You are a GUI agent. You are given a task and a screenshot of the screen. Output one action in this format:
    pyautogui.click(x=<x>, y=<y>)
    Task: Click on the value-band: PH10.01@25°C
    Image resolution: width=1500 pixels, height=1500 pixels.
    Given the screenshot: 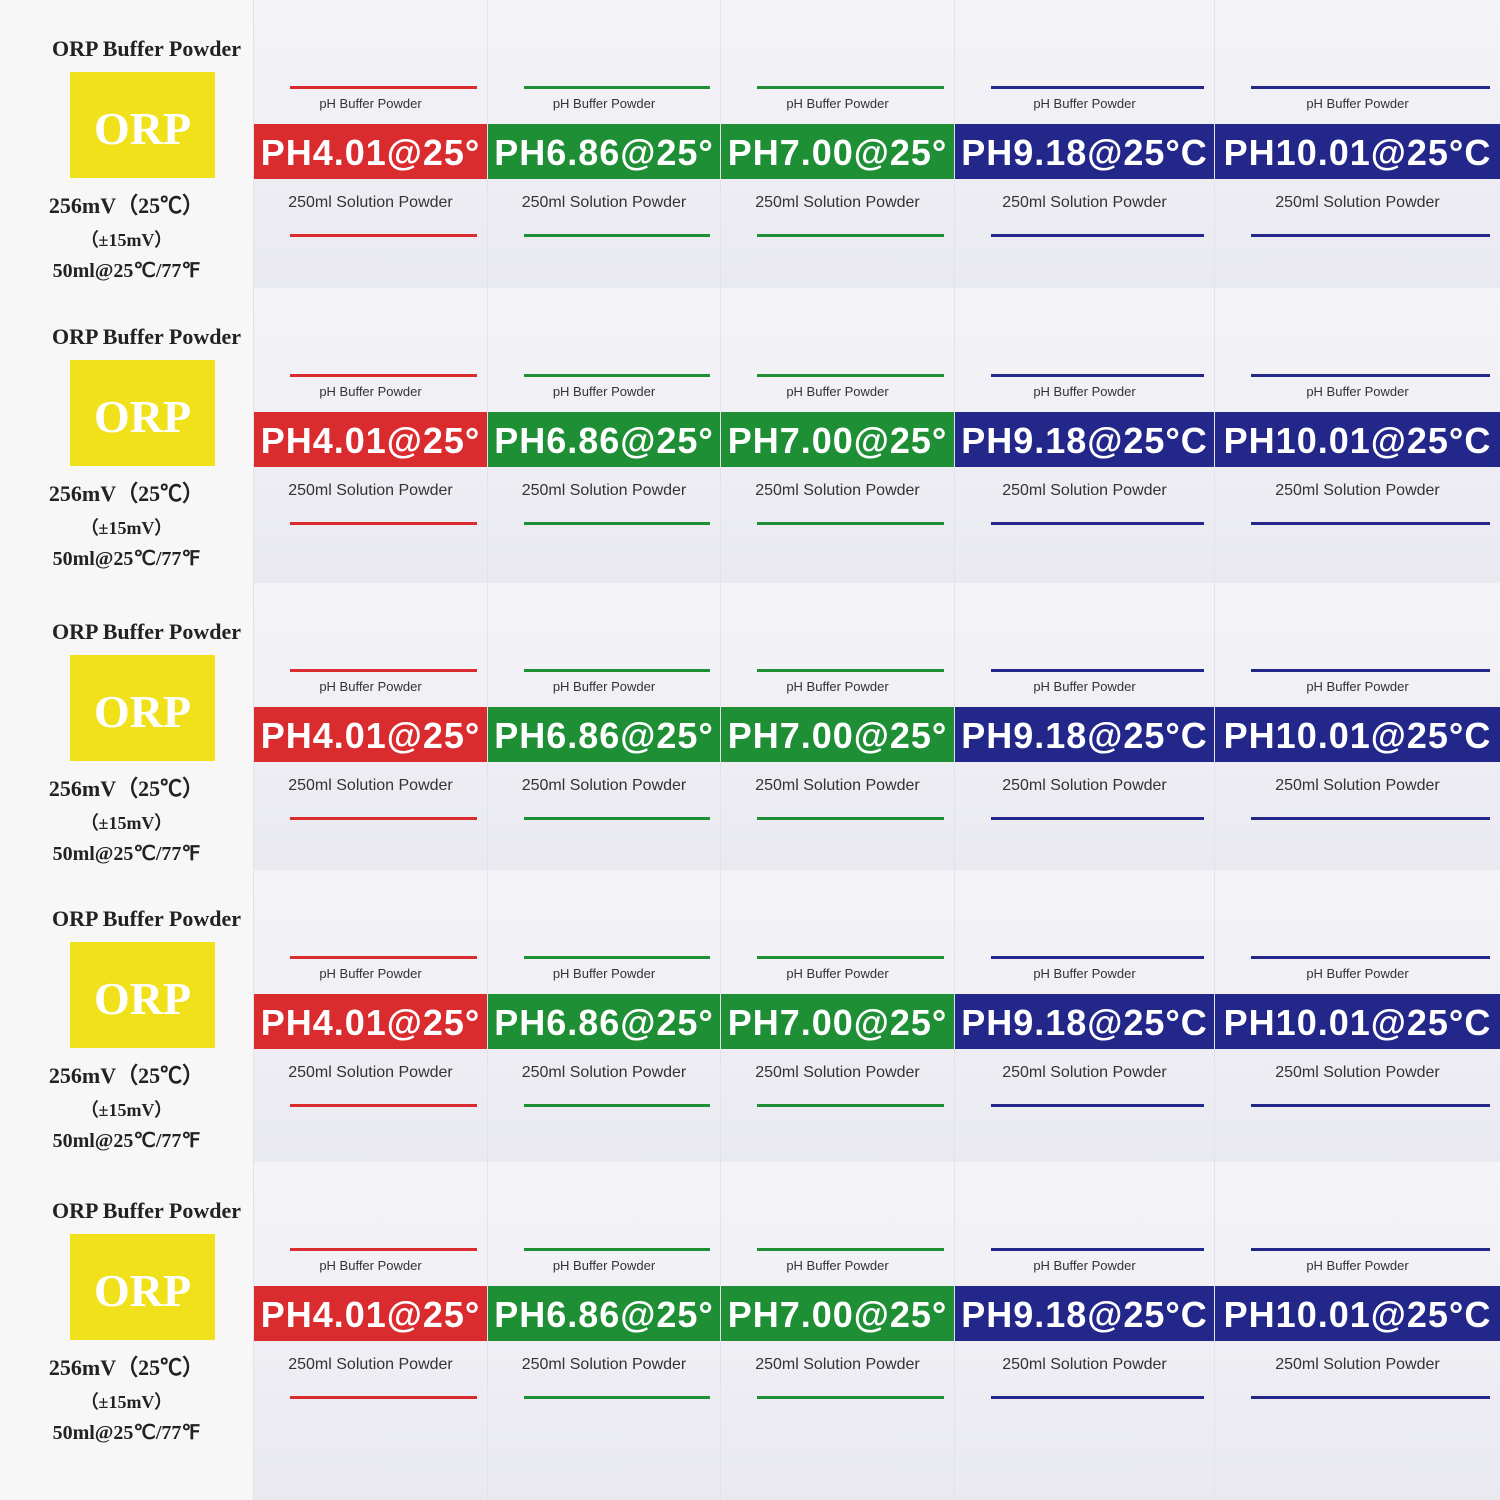 What is the action you would take?
    pyautogui.click(x=1357, y=1021)
    